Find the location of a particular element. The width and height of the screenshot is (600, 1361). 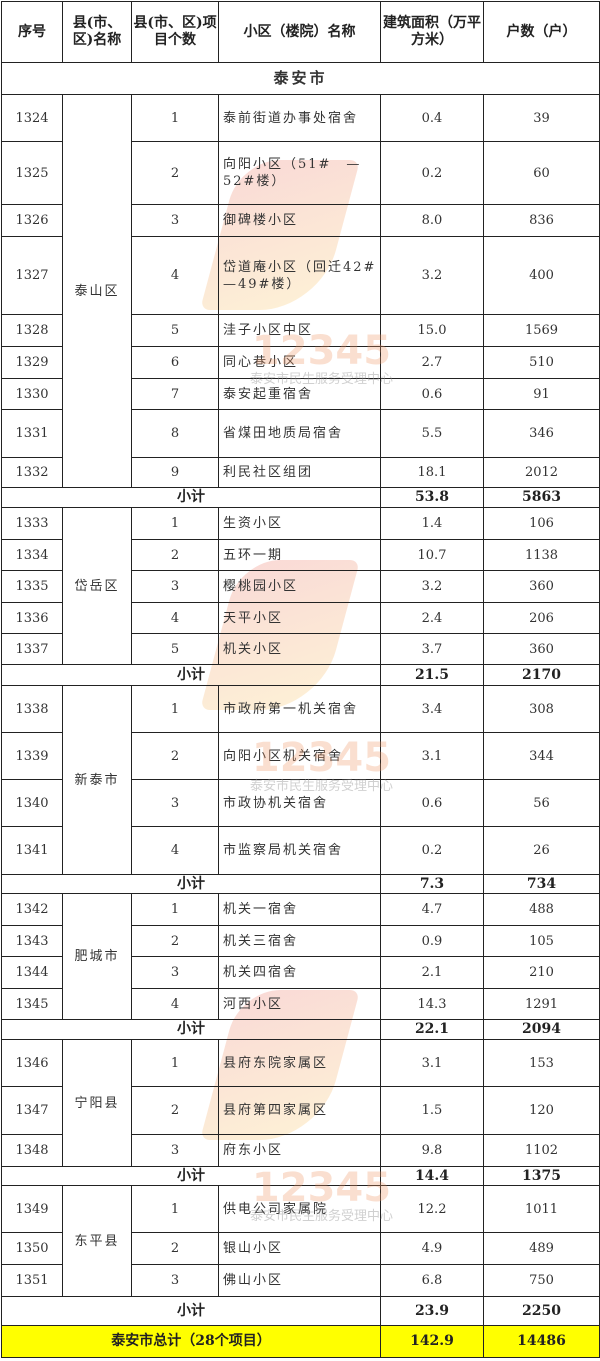

households: 210 is located at coordinates (541, 972).